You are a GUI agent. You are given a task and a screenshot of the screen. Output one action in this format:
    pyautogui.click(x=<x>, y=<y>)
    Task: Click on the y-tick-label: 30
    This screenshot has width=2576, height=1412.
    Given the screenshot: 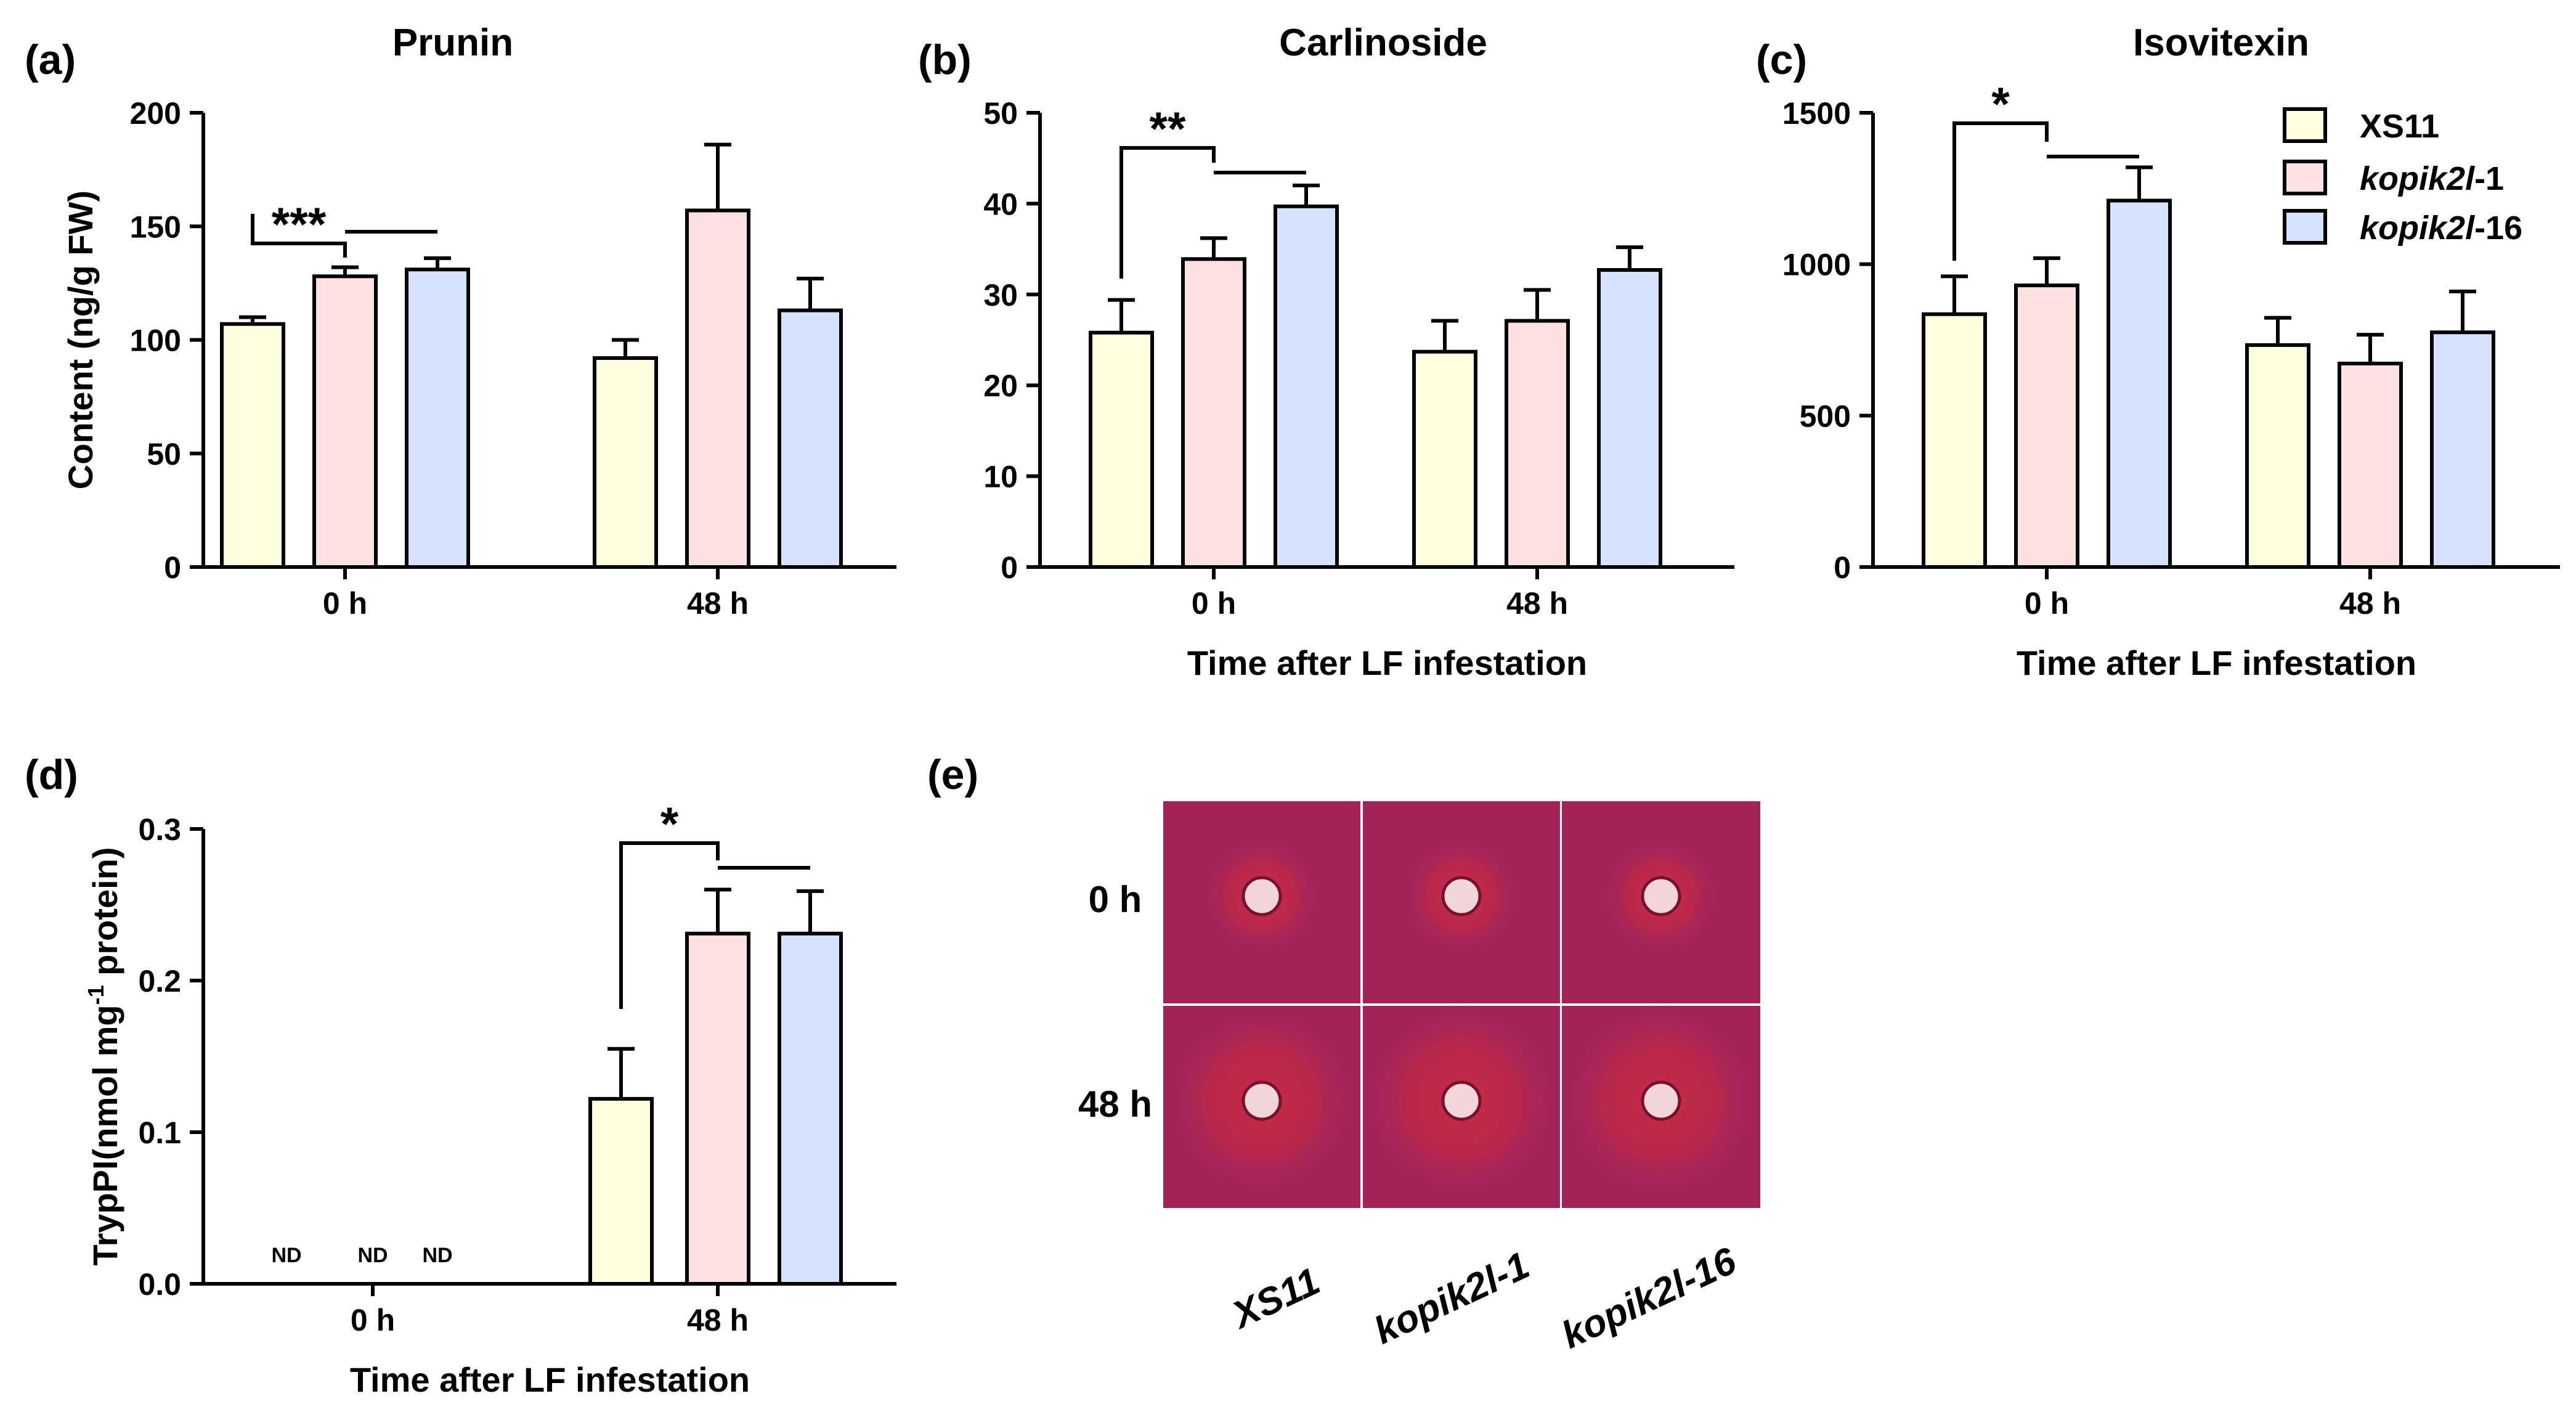 What is the action you would take?
    pyautogui.click(x=1000, y=295)
    